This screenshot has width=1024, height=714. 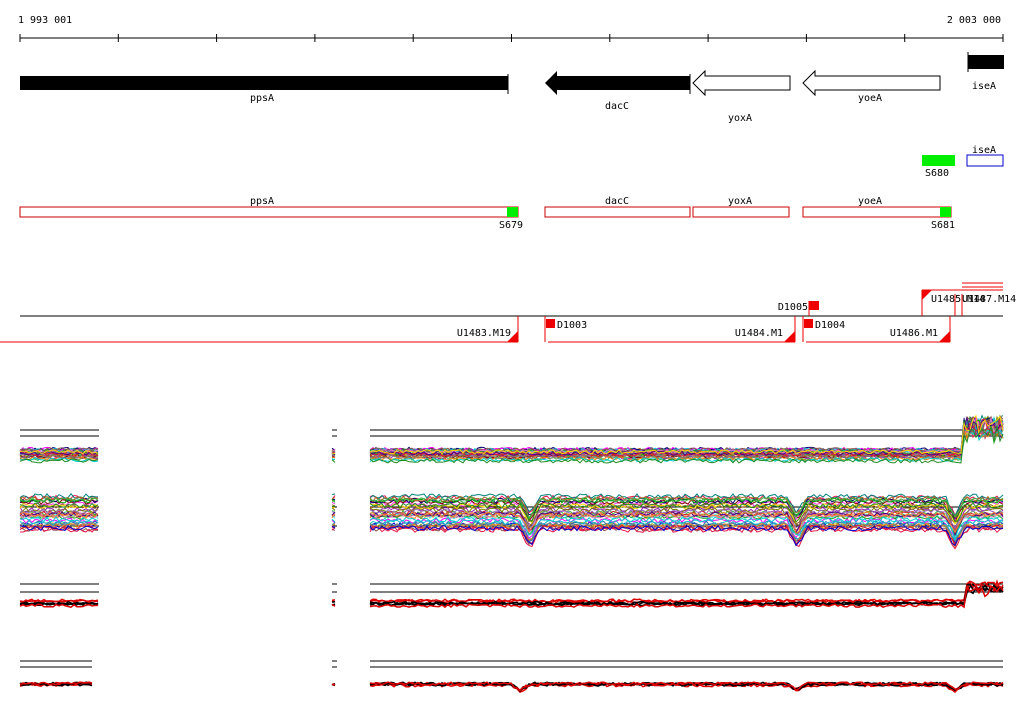 I want to click on gene-iseA-arrow, so click(x=986, y=62).